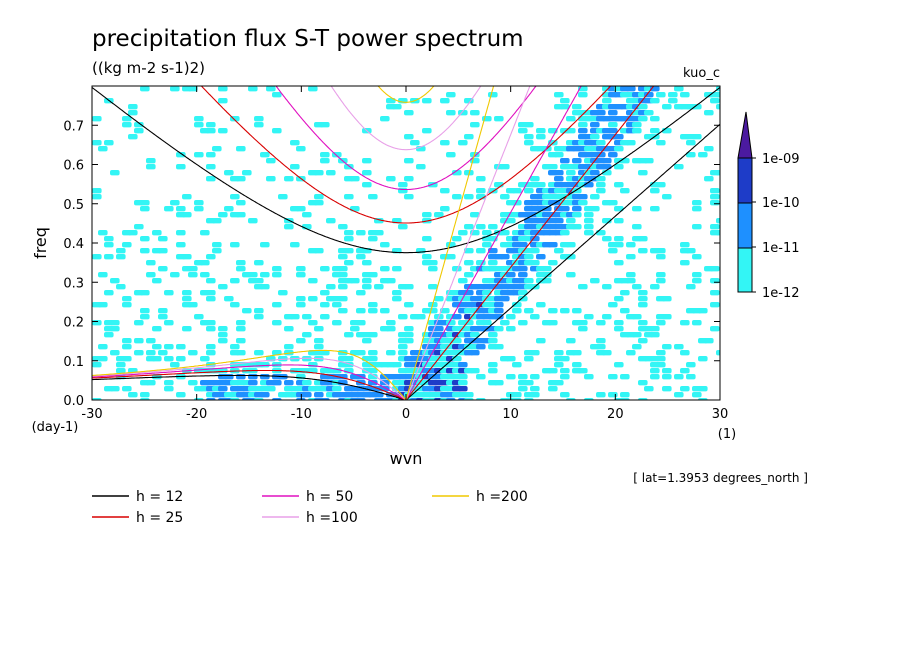  What do you see at coordinates (562, 261) in the screenshot?
I see `dispersion-curve` at bounding box center [562, 261].